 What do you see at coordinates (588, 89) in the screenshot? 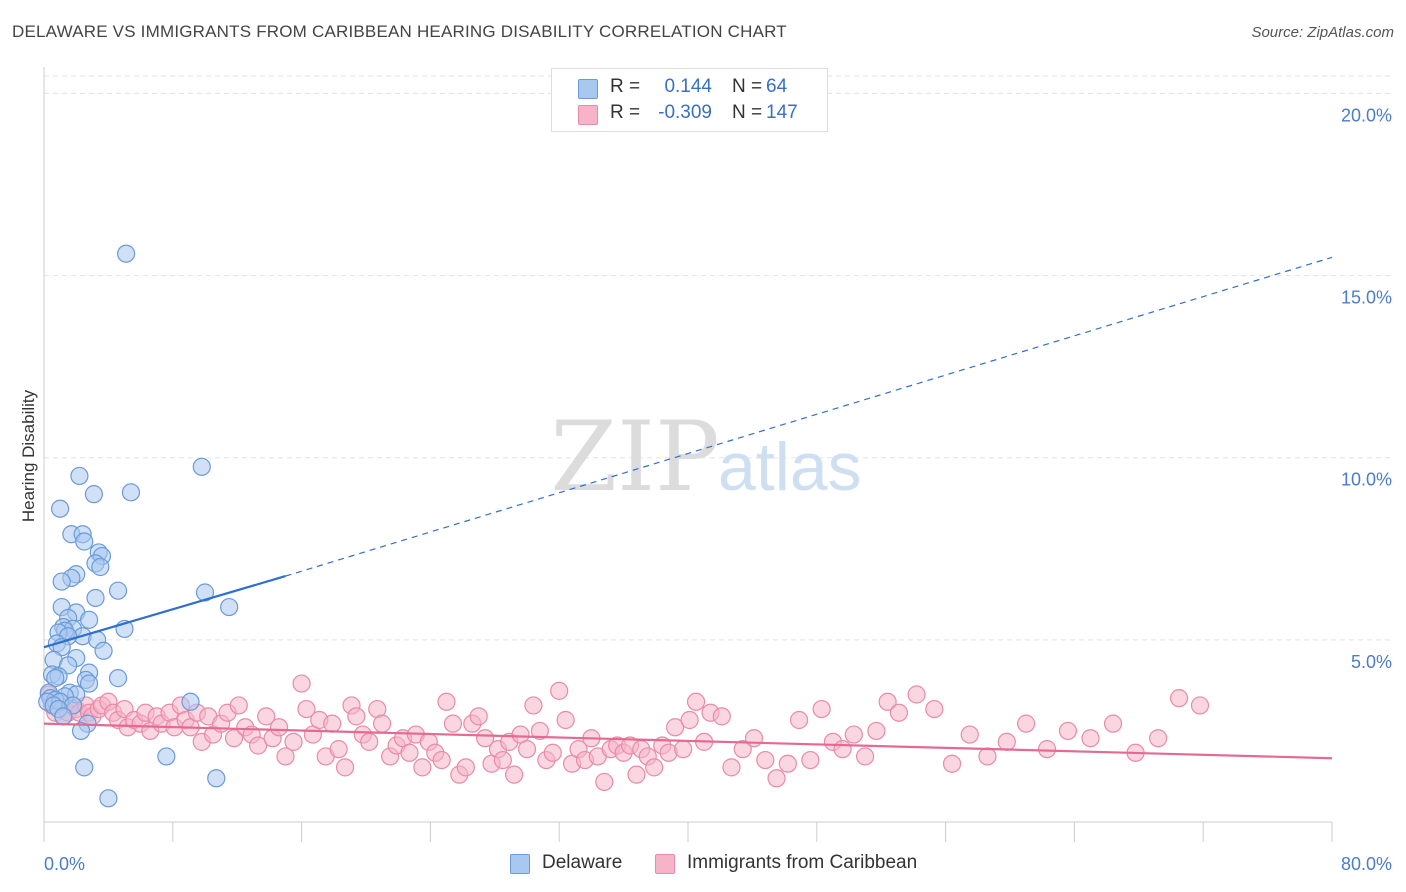
I see `delaware-swatch` at bounding box center [588, 89].